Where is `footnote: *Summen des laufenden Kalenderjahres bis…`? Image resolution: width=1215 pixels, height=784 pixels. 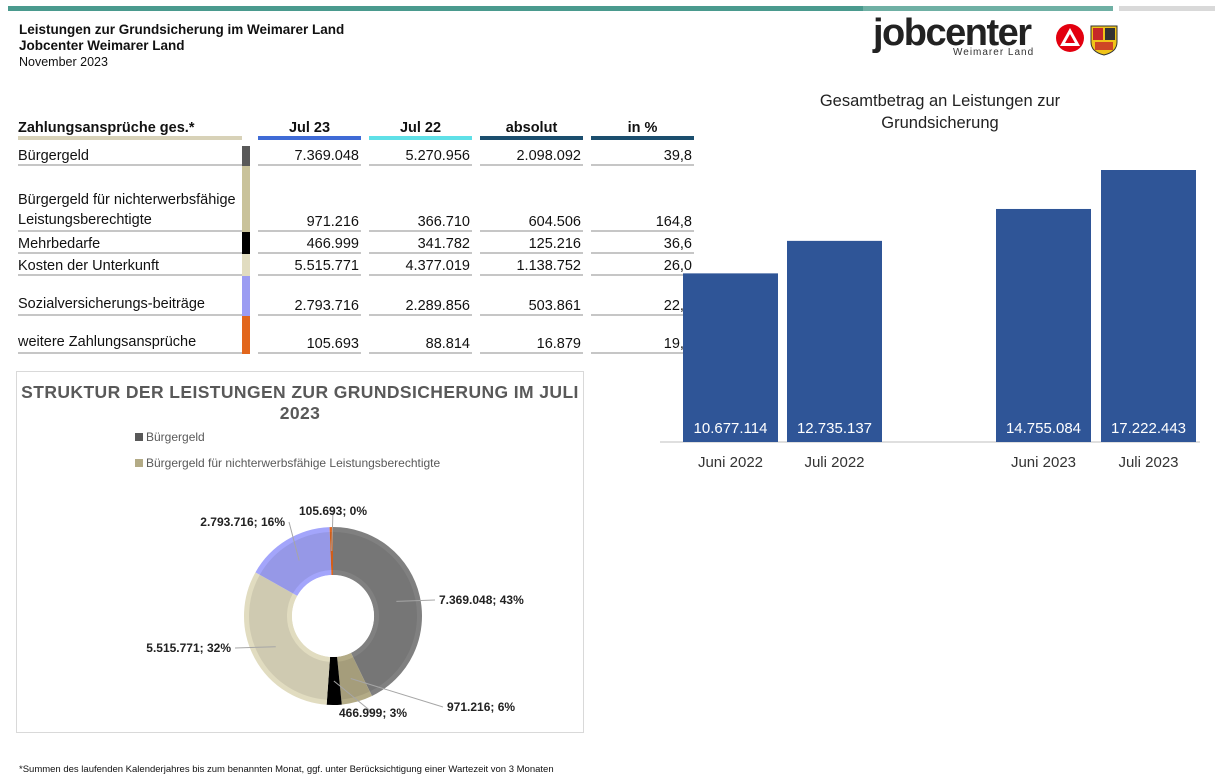 footnote: *Summen des laufenden Kalenderjahres bis… is located at coordinates (286, 769).